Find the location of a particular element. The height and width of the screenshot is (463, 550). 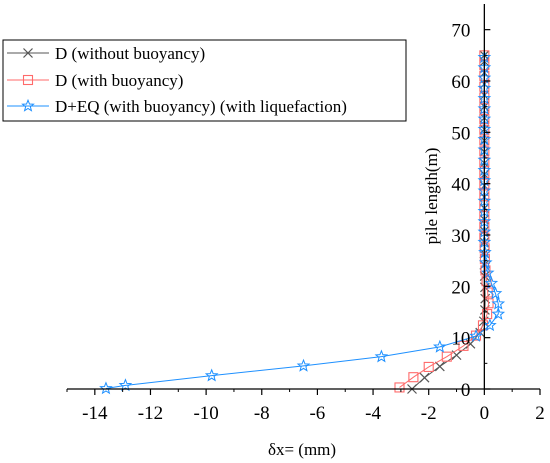

x-tick-label: -14 is located at coordinates (95, 413).